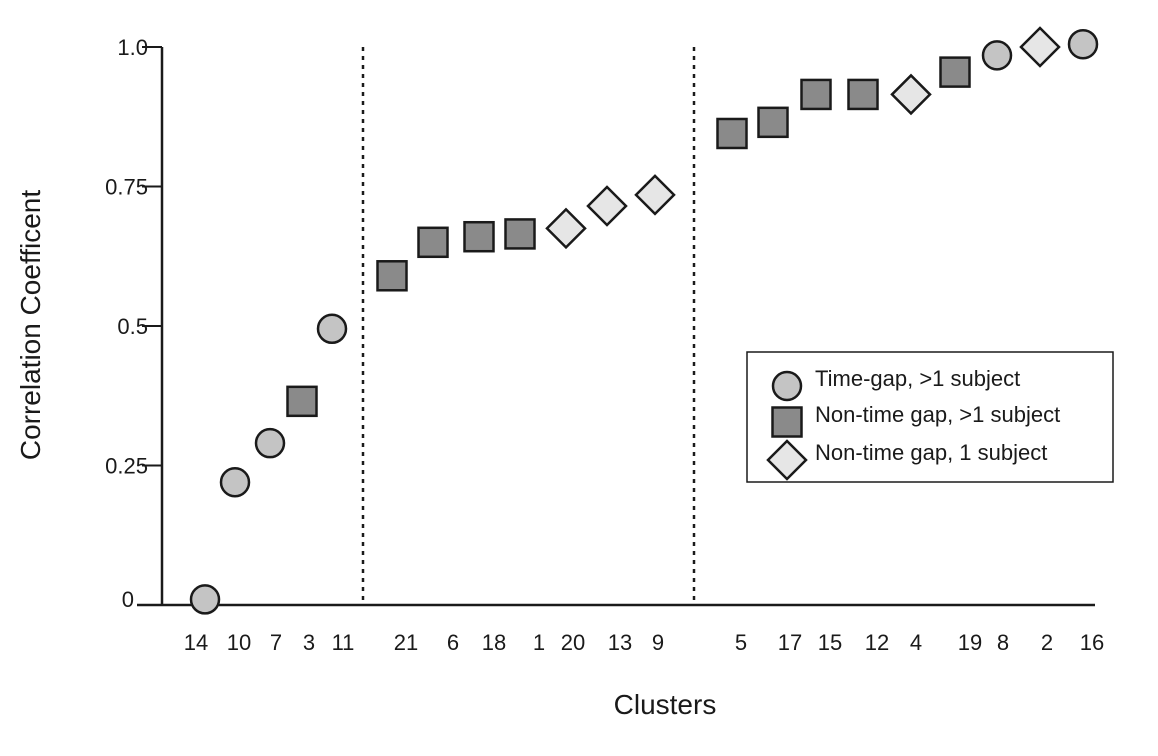  What do you see at coordinates (877, 642) in the screenshot?
I see `x-tick-label: 12` at bounding box center [877, 642].